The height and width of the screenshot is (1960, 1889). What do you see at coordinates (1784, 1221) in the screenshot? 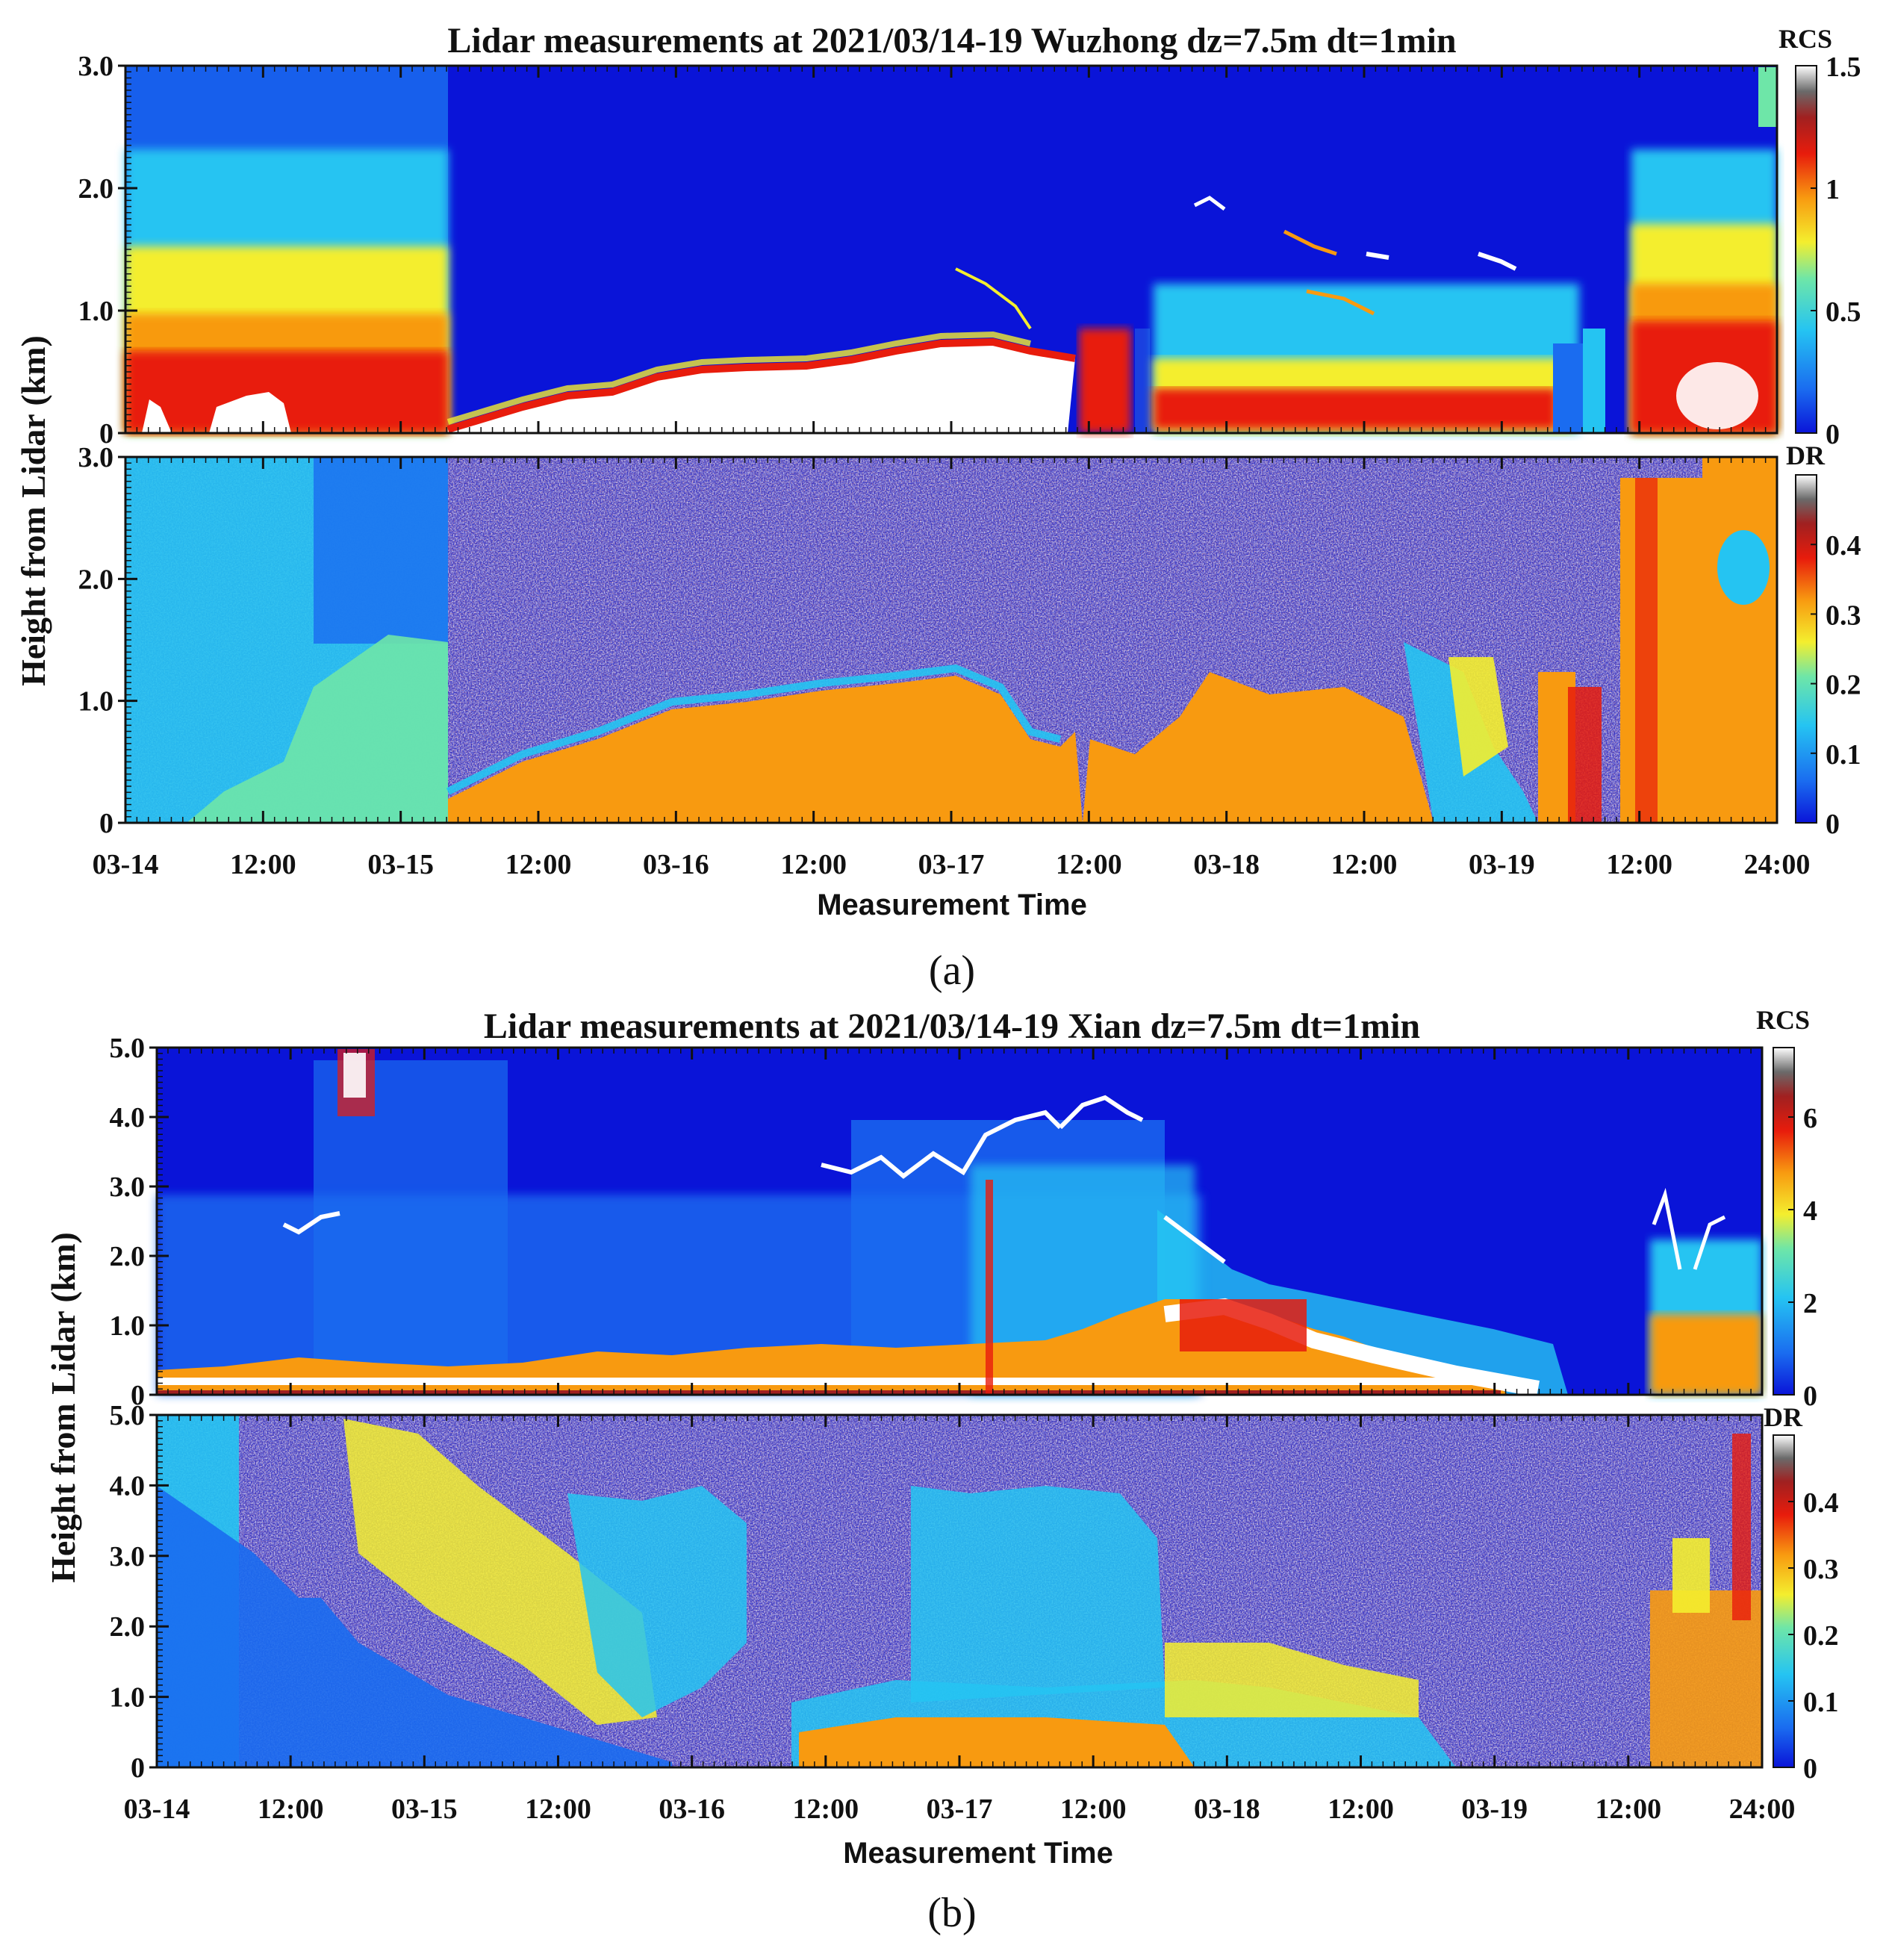
I see `colorbar-b-rcs` at bounding box center [1784, 1221].